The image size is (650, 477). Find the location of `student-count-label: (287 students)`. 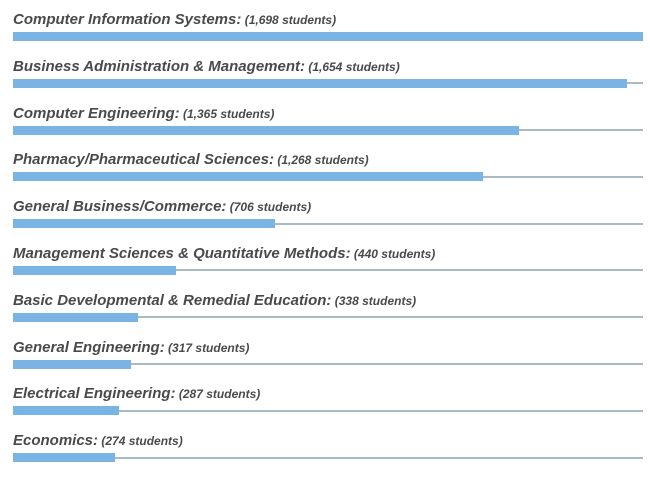

student-count-label: (287 students) is located at coordinates (218, 394).